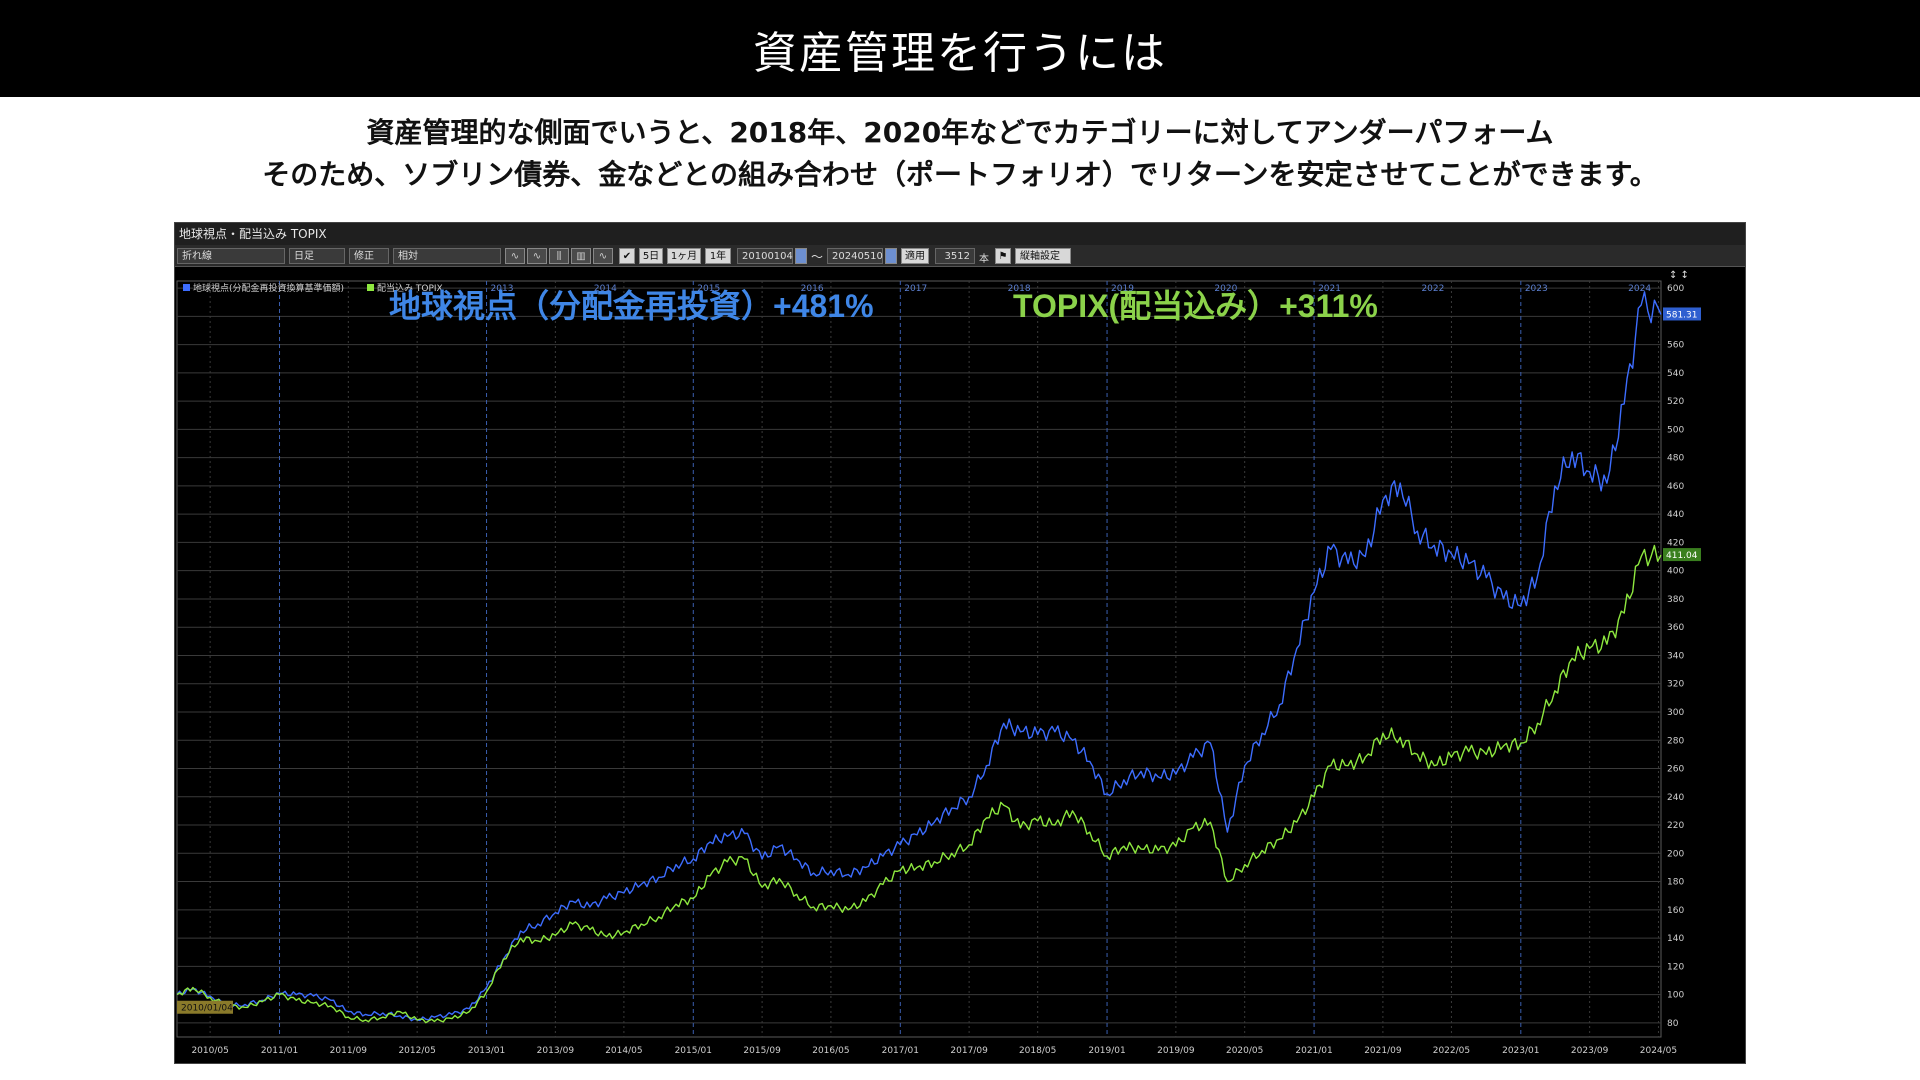  What do you see at coordinates (801, 256) in the screenshot?
I see `start-calendar-icon` at bounding box center [801, 256].